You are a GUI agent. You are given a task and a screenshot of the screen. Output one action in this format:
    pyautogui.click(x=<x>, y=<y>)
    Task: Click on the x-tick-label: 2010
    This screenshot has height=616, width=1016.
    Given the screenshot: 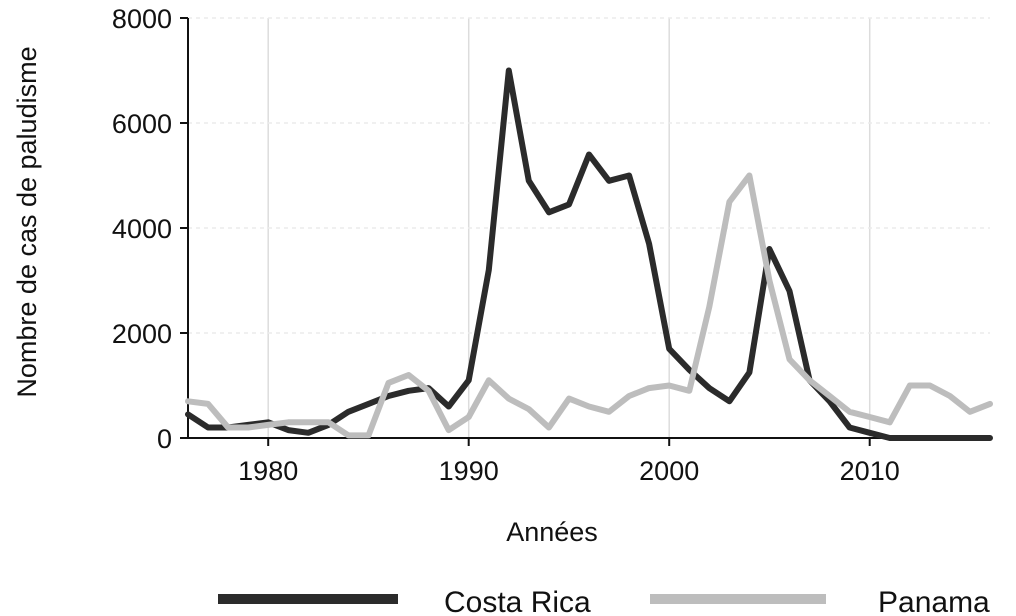 What is the action you would take?
    pyautogui.click(x=870, y=471)
    